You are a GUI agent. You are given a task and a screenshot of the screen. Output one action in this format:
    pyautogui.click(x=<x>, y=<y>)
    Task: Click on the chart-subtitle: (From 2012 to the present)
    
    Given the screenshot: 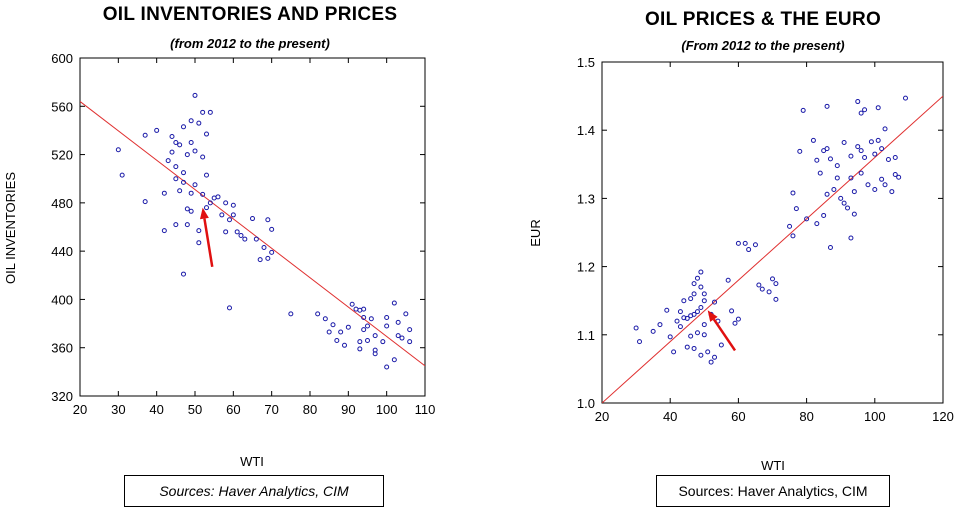 What is the action you would take?
    pyautogui.click(x=763, y=45)
    